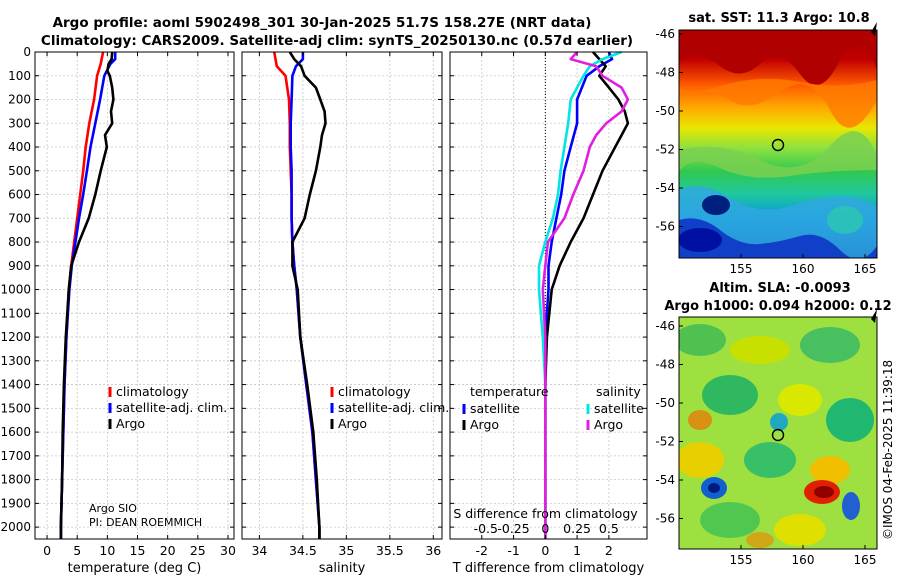 The height and width of the screenshot is (580, 900). I want to click on series-s-argo, so click(585, 295).